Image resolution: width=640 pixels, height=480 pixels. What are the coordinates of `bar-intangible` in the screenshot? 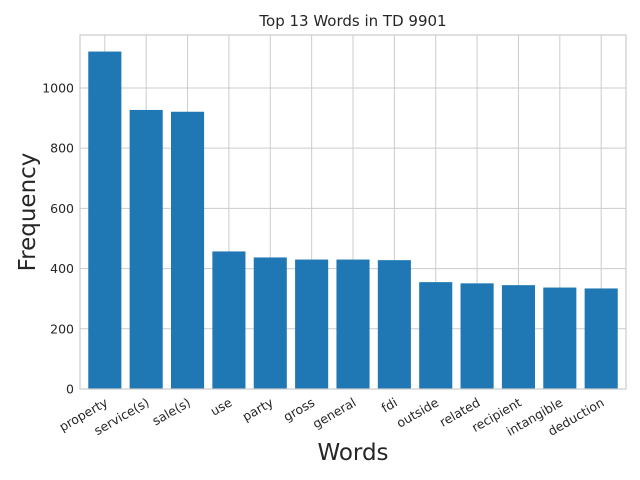 It's located at (560, 338).